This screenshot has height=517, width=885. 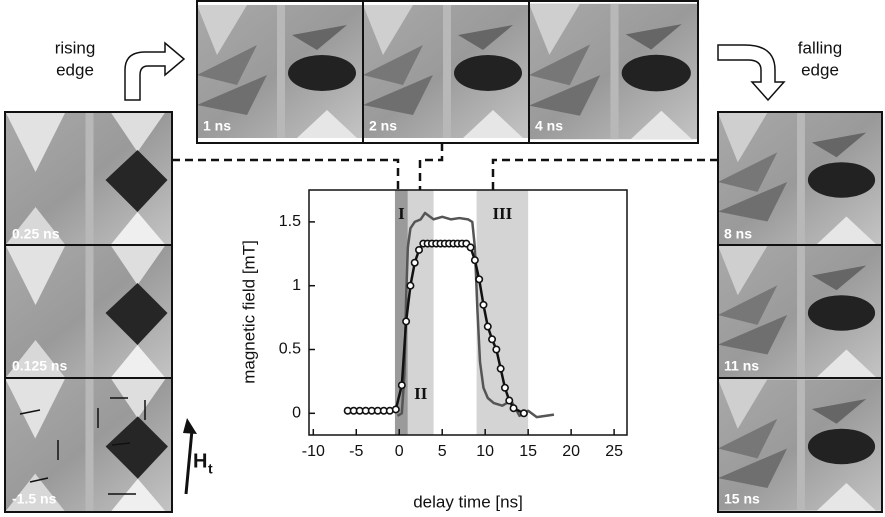 I want to click on y-tick-label: 0.5, so click(x=290, y=349).